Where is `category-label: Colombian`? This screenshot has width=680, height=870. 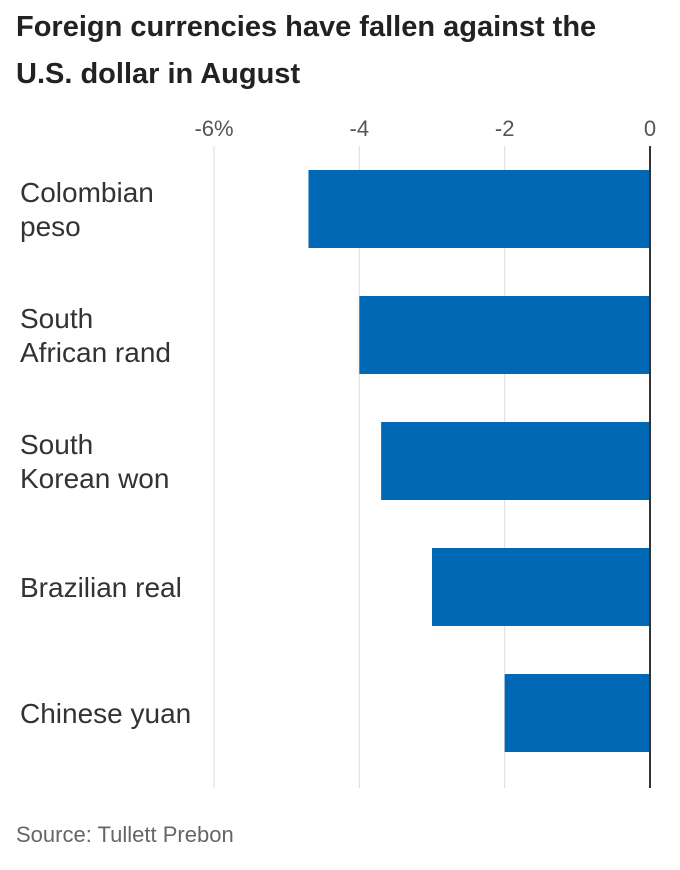 category-label: Colombian is located at coordinates (87, 192).